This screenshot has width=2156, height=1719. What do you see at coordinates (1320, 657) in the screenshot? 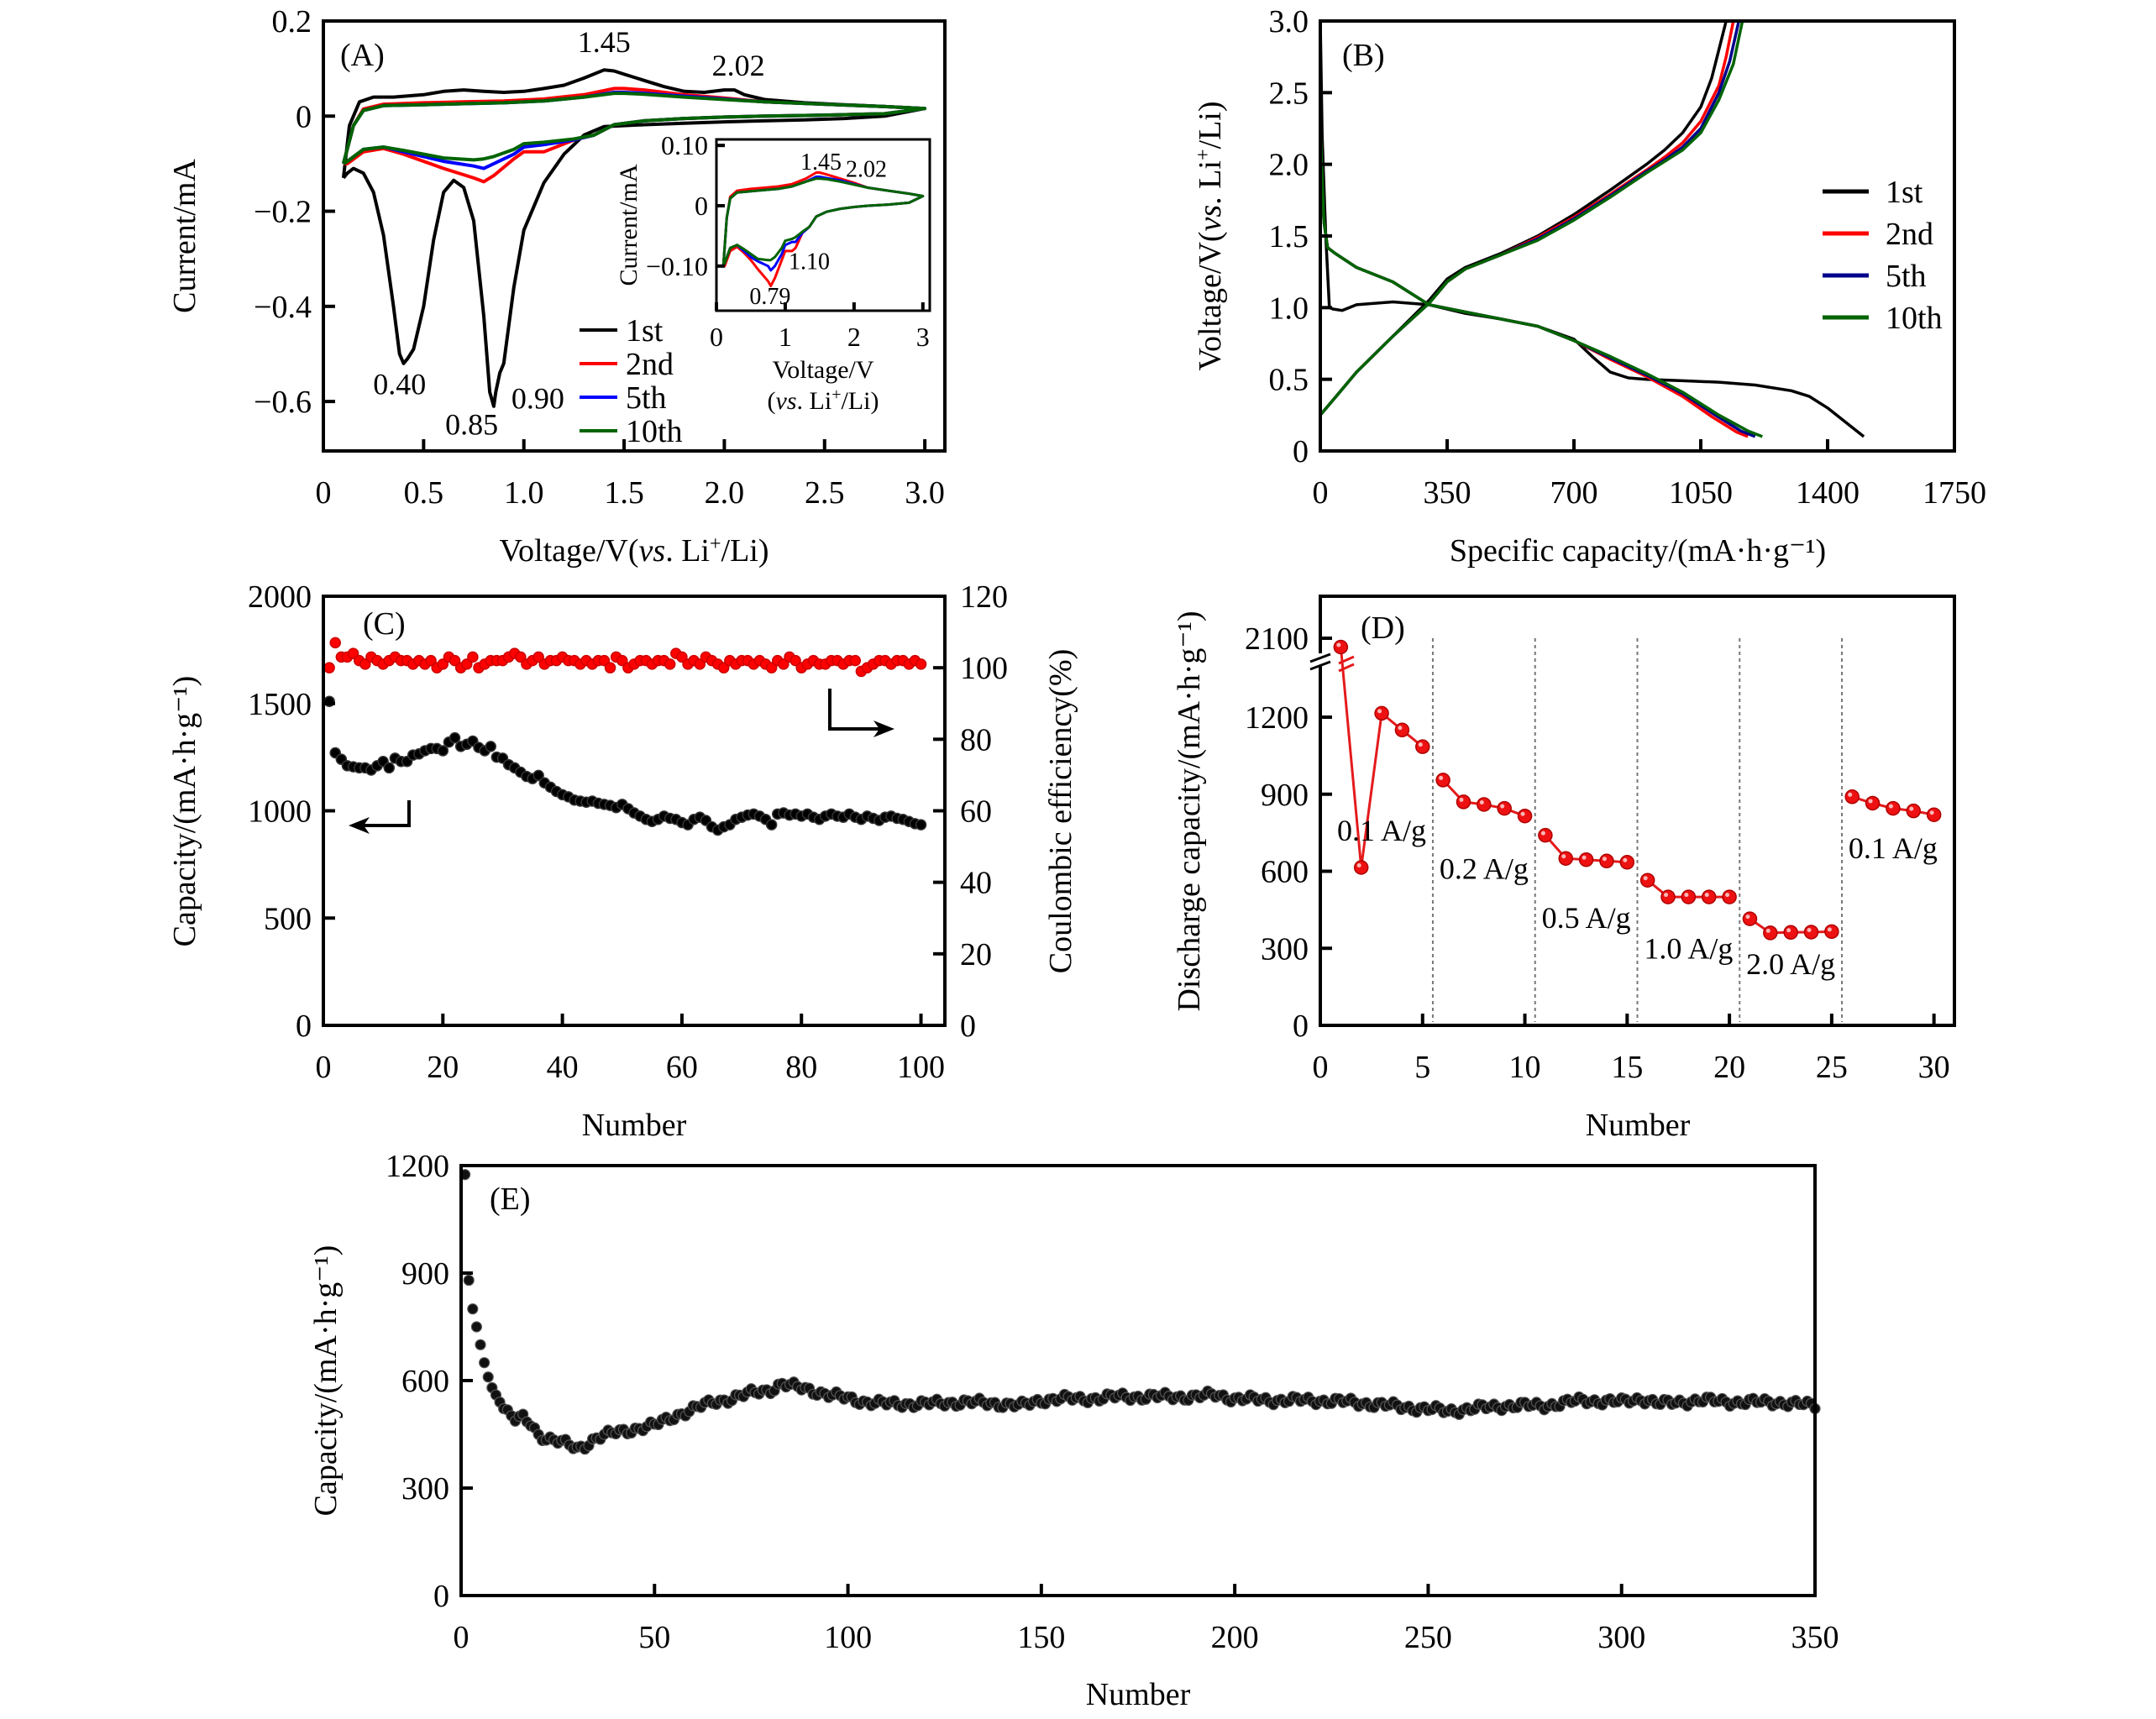
I see `axis-break-mark` at bounding box center [1320, 657].